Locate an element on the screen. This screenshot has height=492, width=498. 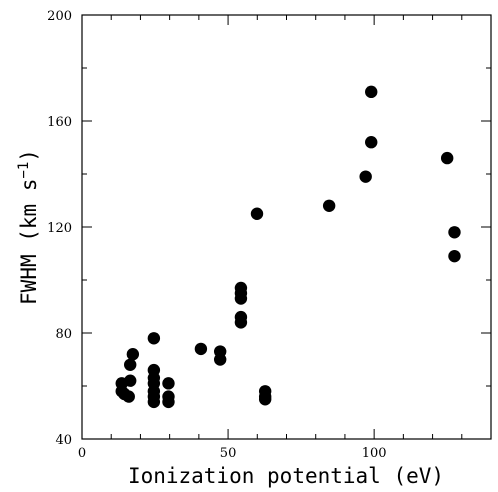
y-tick-labels: 40 80 120 160 200 is located at coordinates (59, 228).